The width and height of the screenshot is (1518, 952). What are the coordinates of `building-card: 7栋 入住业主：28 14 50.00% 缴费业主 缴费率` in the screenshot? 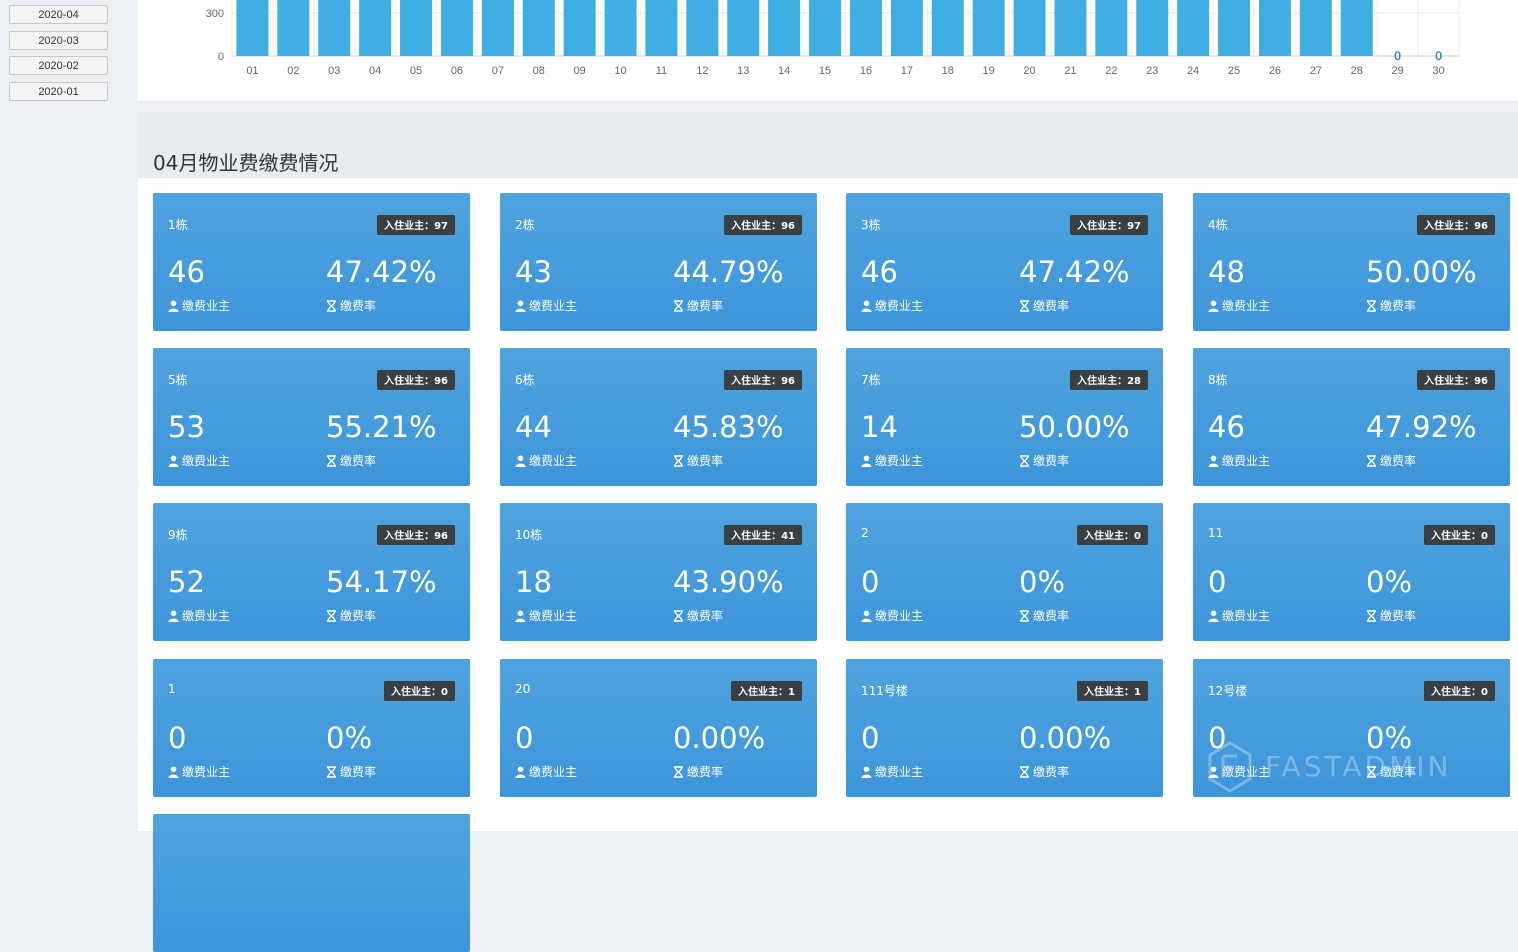 It's located at (1004, 417).